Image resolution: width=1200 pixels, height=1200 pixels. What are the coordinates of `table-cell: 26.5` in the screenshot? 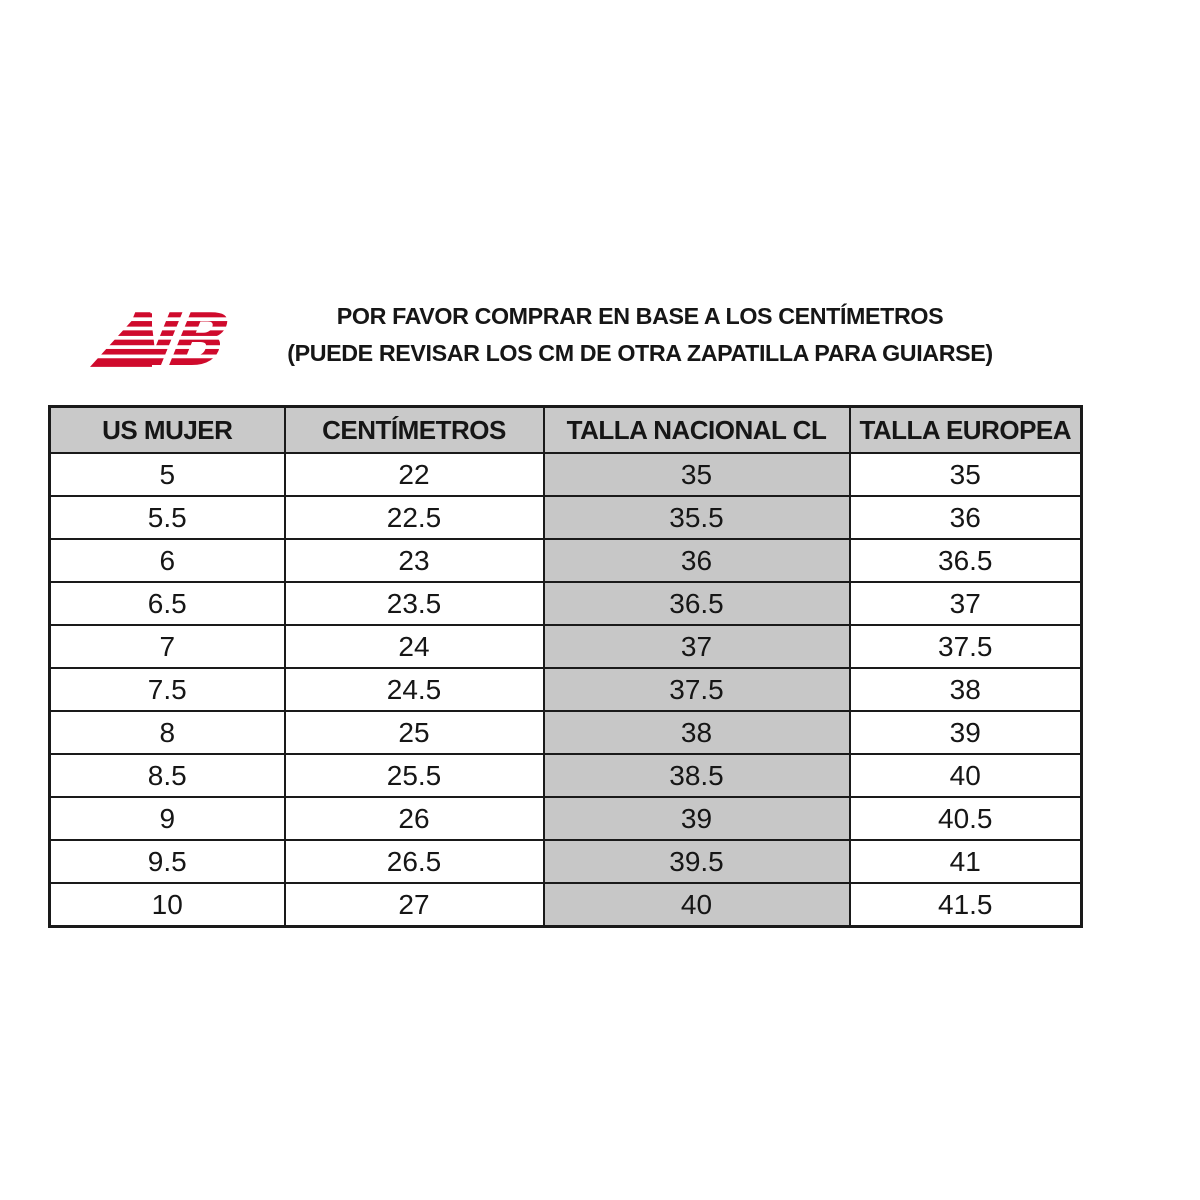 It's located at (414, 861).